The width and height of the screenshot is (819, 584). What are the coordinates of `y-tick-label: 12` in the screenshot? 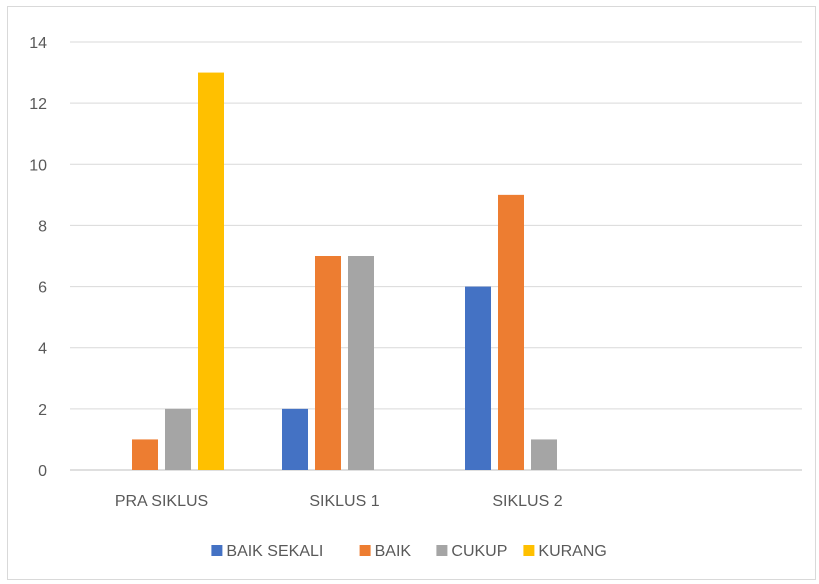 It's located at (38, 104).